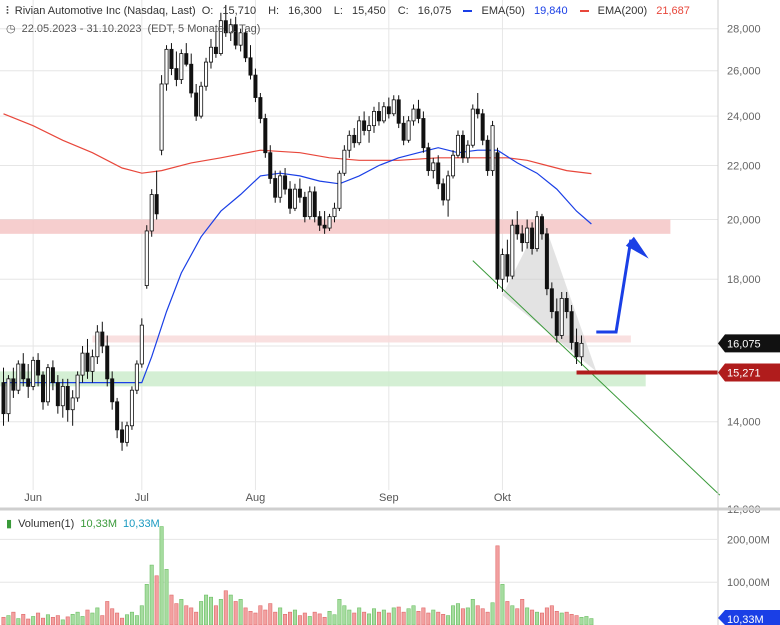 The height and width of the screenshot is (625, 780). Describe the element at coordinates (297, 144) in the screenshot. I see `ema200-line` at that location.